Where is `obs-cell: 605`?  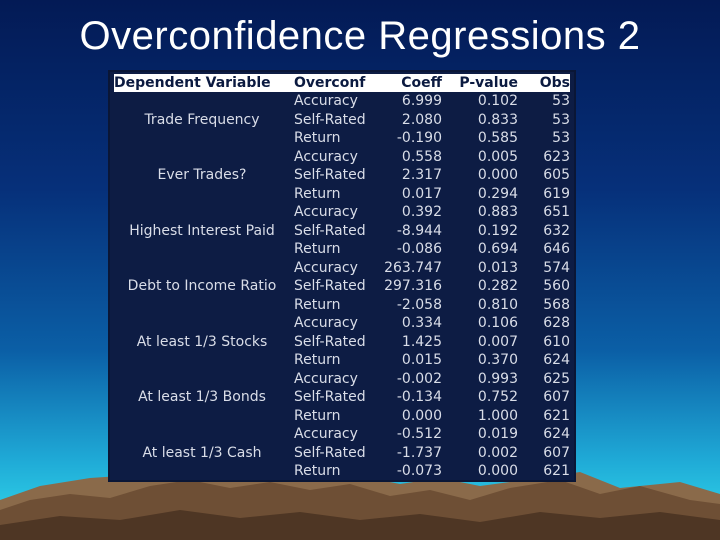
obs-cell: 605 is located at coordinates (556, 175).